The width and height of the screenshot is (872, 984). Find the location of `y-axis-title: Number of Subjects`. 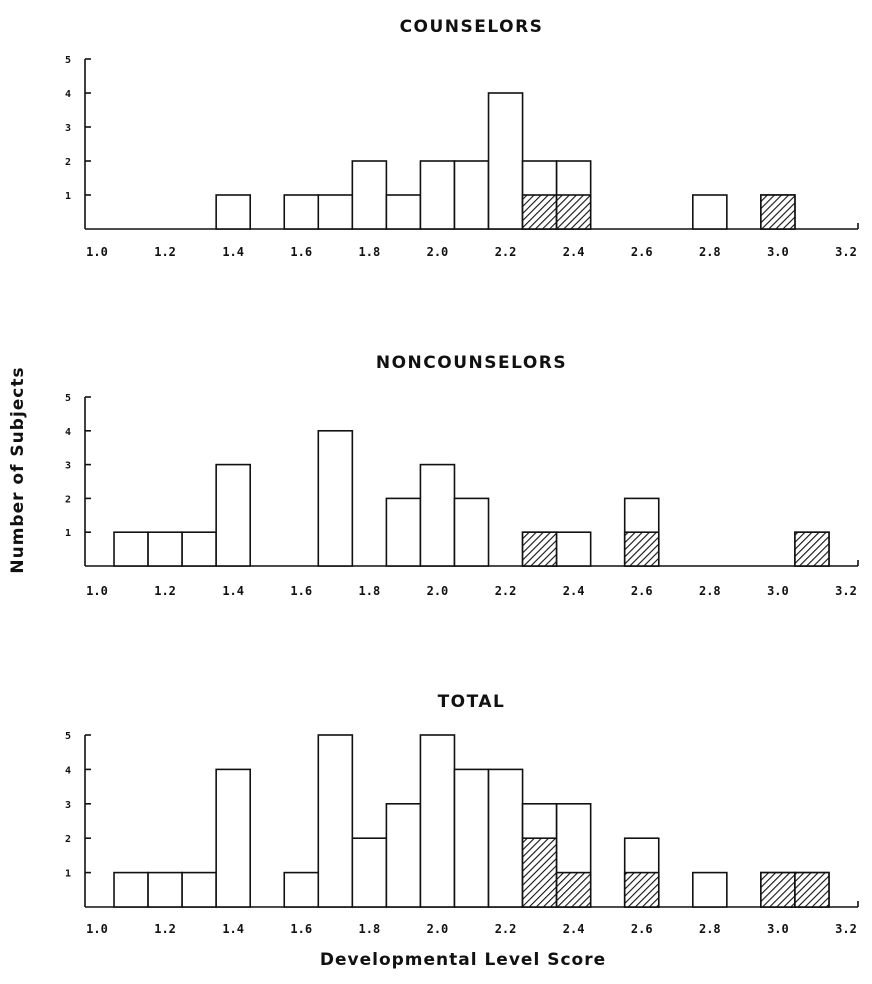

y-axis-title: Number of Subjects is located at coordinates (18, 469).